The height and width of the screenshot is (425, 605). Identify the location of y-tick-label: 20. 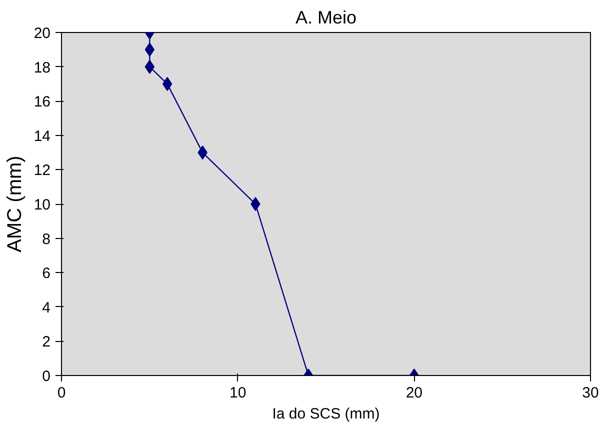
(42, 33).